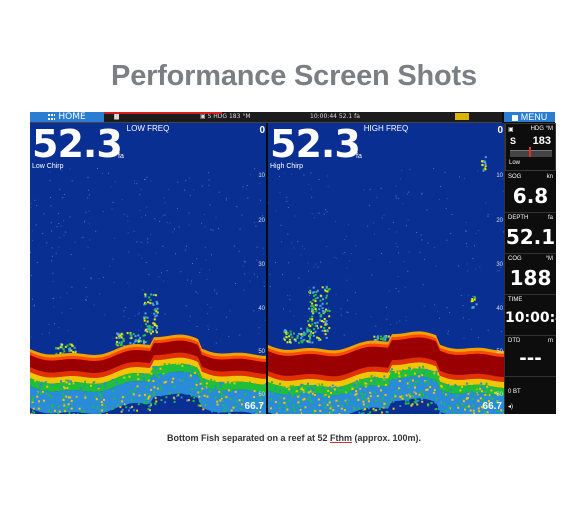  I want to click on sog-unit: kn, so click(549, 177).